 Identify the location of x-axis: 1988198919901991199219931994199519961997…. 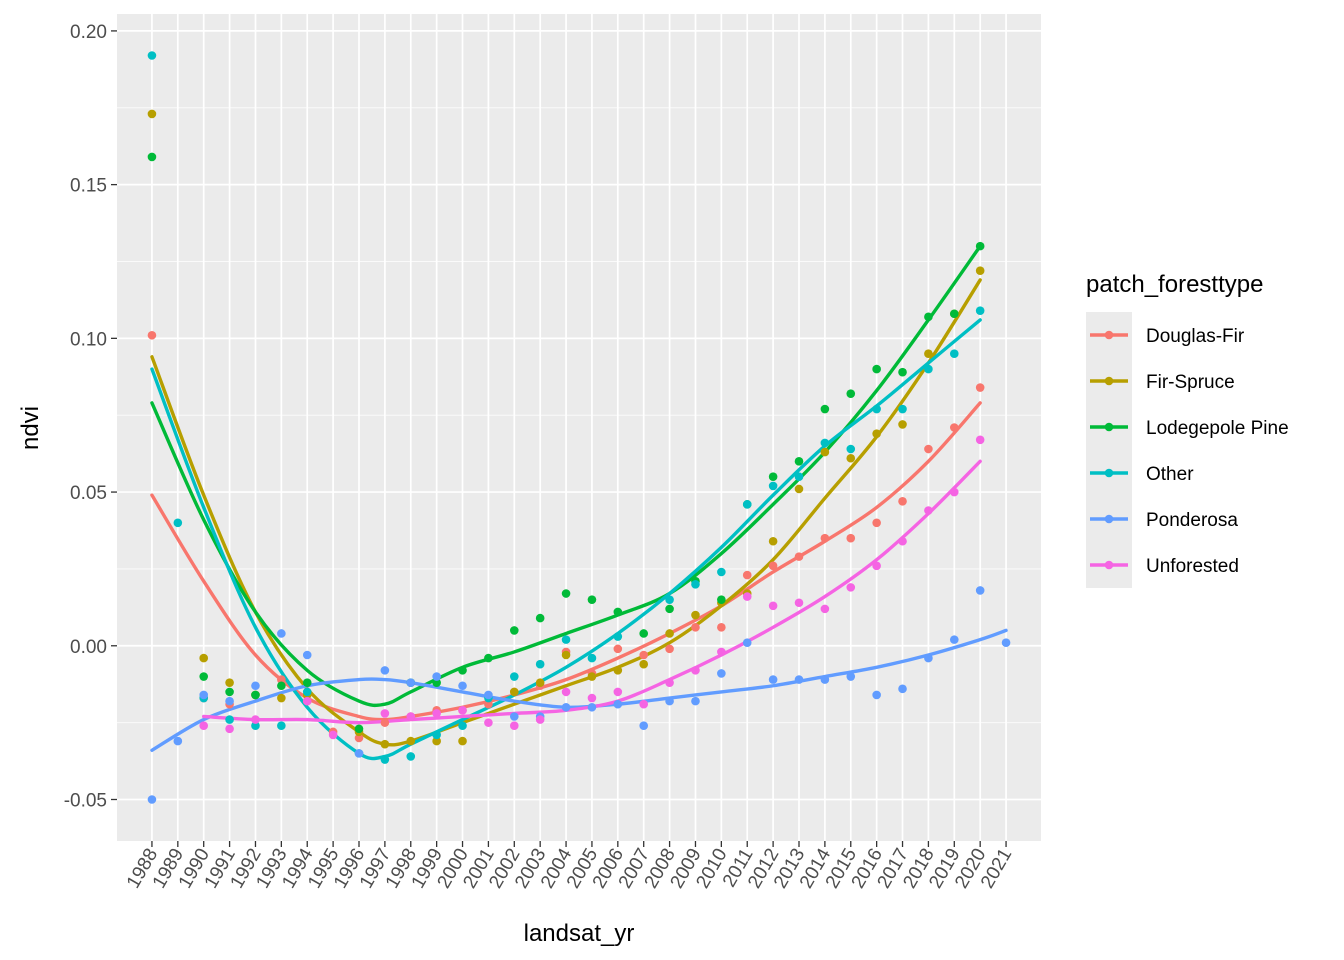
(569, 866).